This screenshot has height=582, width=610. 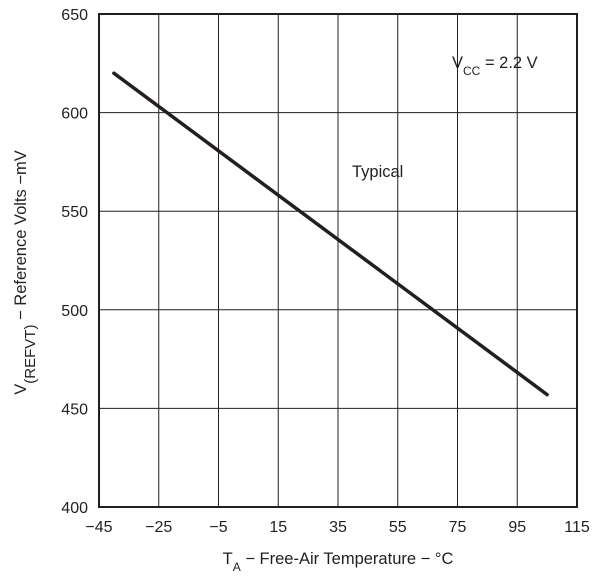 I want to click on y-tick-label: 550, so click(x=74, y=212).